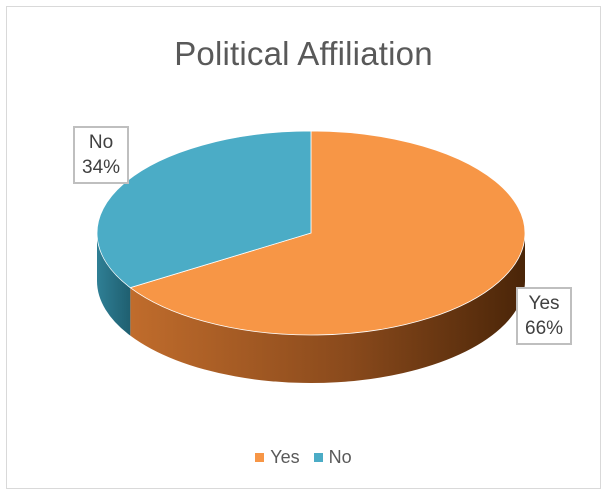  I want to click on data-label-yes-value: 66%, so click(544, 328).